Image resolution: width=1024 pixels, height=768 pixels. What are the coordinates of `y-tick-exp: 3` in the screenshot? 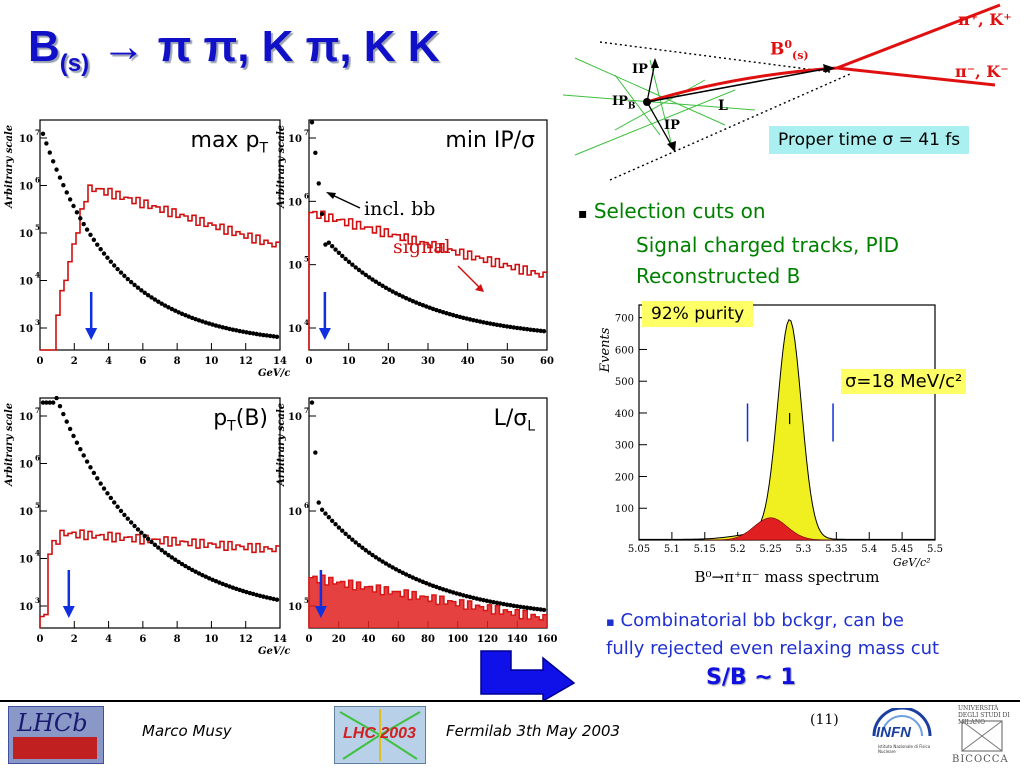 It's located at (37, 322).